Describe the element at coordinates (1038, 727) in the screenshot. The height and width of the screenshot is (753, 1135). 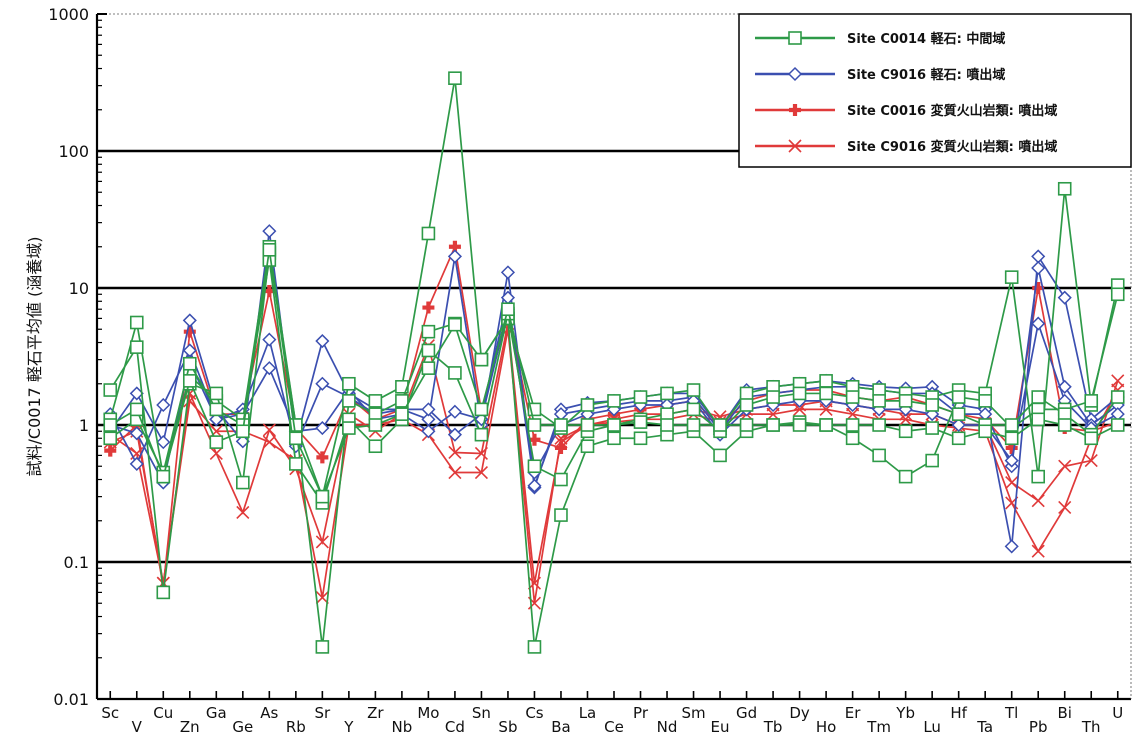
I see `x-tick-label: Pb` at that location.